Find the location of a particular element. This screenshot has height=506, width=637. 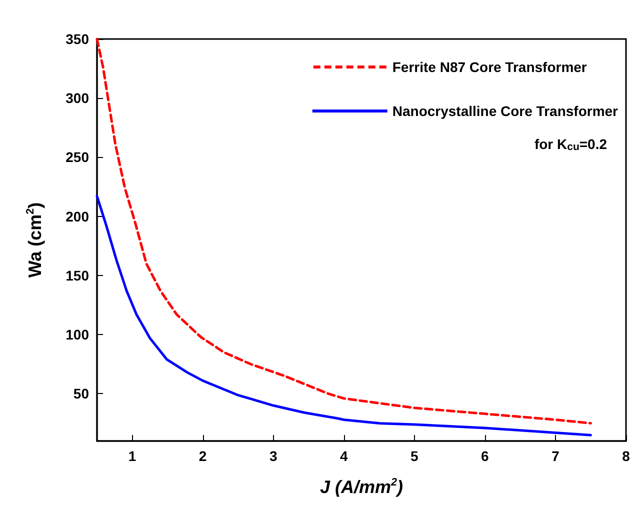

x-tick-label: 5 is located at coordinates (414, 456).